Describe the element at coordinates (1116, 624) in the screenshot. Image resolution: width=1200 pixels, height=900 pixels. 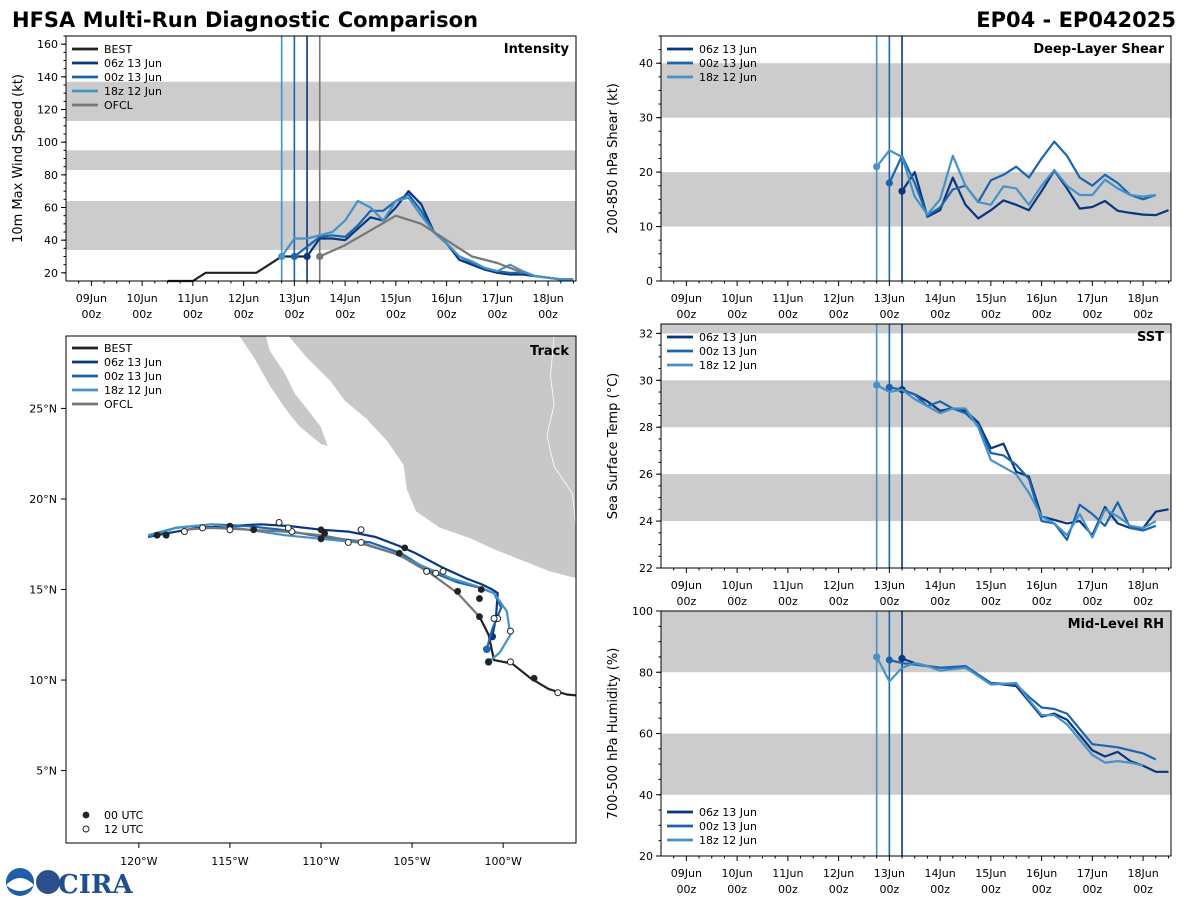
I see `rh-panel-title: Mid-Level RH` at that location.